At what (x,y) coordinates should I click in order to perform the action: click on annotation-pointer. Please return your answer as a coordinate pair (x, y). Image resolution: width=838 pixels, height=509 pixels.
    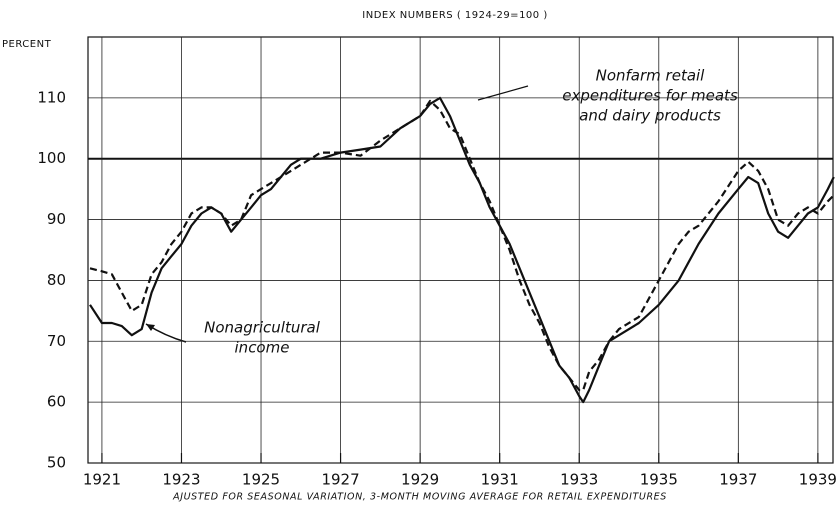
    Looking at the image, I should click on (503, 93).